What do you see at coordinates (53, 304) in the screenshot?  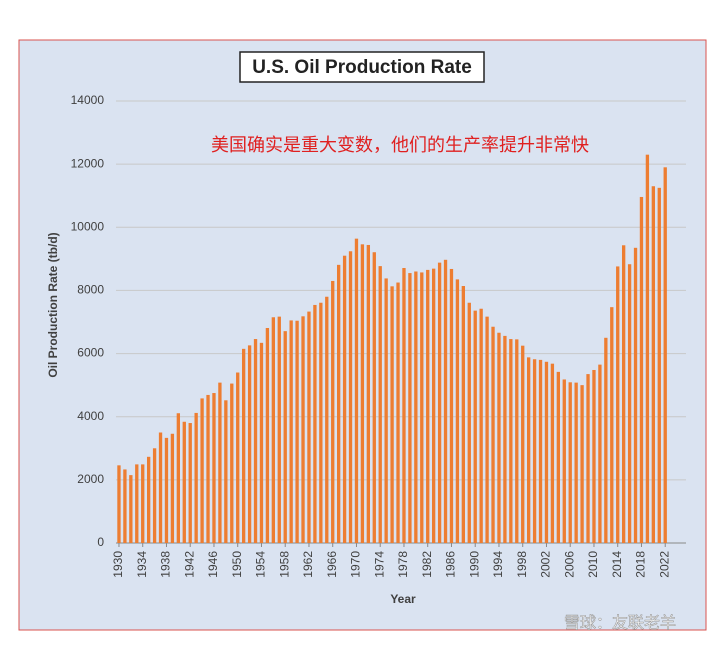 I see `y-axis-title: Oil Production Rate (tb/d)` at bounding box center [53, 304].